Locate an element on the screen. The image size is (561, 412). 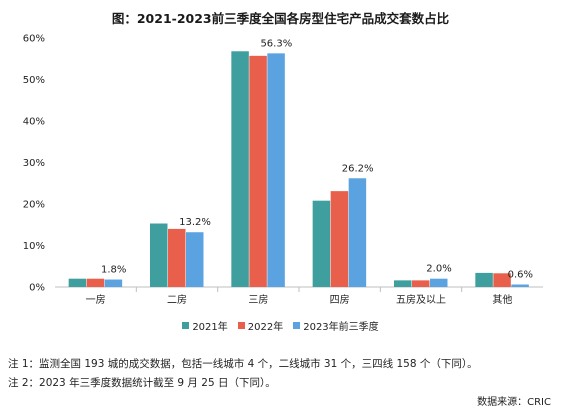
data-label: 2.0% is located at coordinates (438, 269).